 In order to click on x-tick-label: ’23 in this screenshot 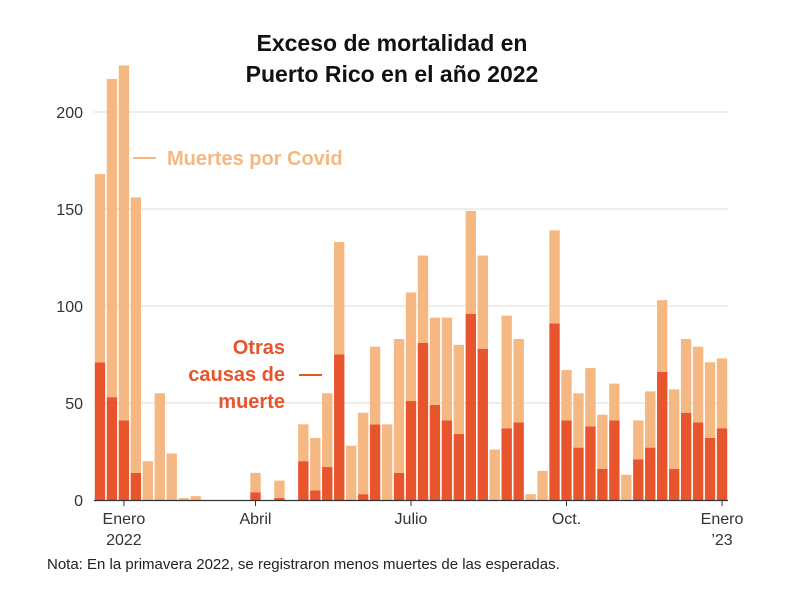, I will do `click(721, 540)`.